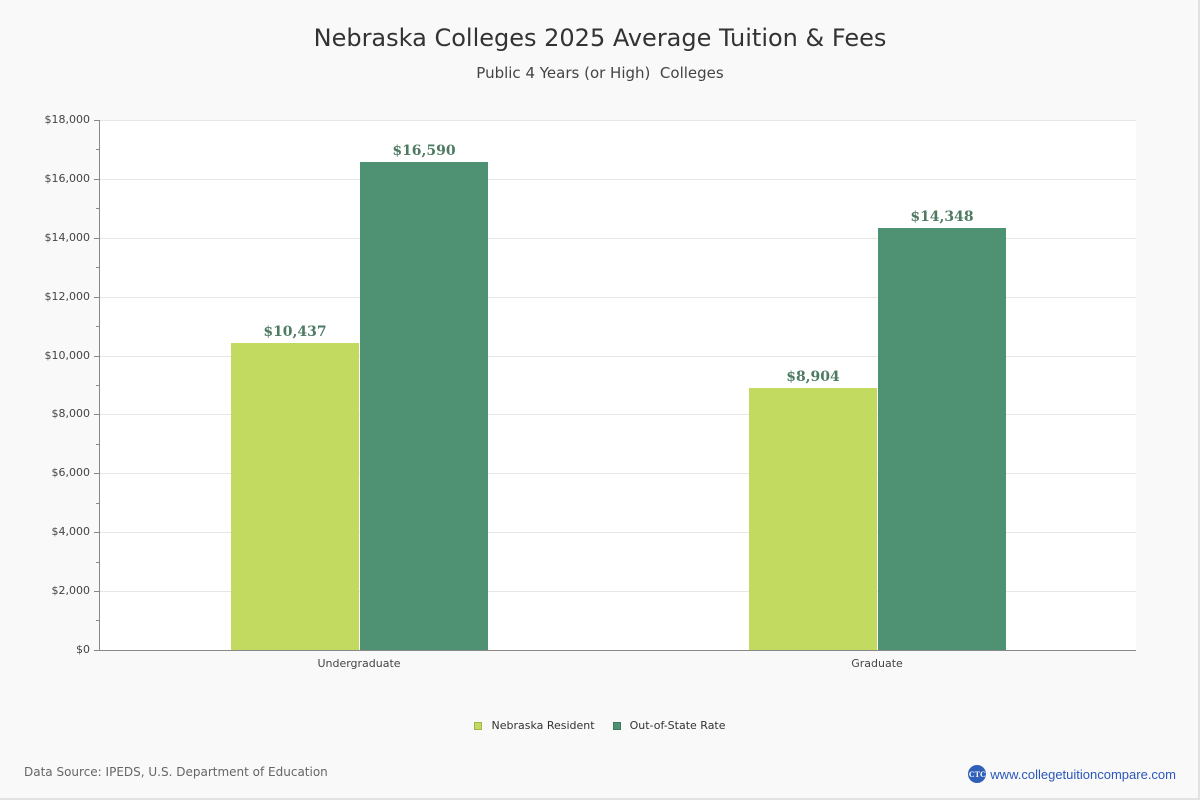 The height and width of the screenshot is (800, 1200). What do you see at coordinates (424, 406) in the screenshot?
I see `bar-undergrad-out-of-state` at bounding box center [424, 406].